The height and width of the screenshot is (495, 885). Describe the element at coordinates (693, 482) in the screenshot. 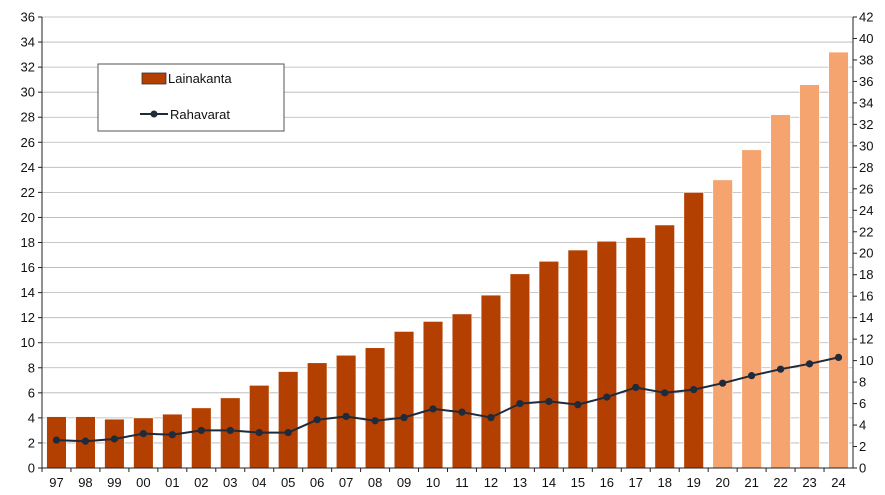

I see `x-tick-label: 19` at that location.